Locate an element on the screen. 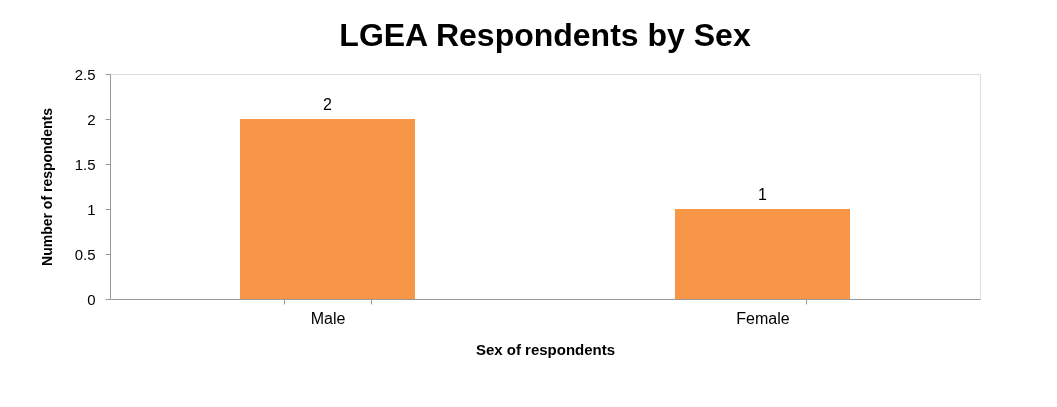  y-tick-label: 1 is located at coordinates (91, 209).